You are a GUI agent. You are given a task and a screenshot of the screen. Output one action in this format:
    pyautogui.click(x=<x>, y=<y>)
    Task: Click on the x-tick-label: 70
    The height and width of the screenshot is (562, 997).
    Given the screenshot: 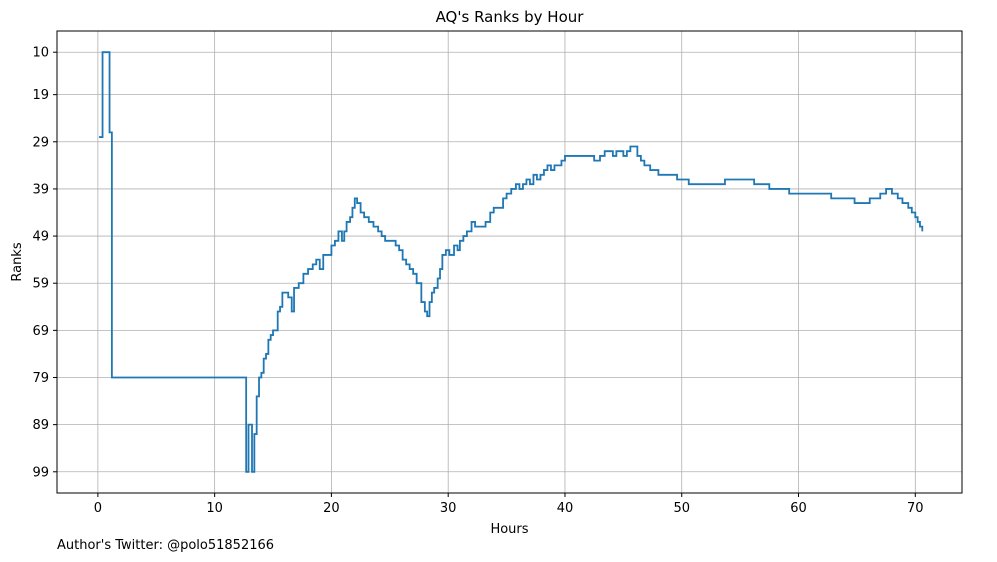 What is the action you would take?
    pyautogui.click(x=915, y=508)
    